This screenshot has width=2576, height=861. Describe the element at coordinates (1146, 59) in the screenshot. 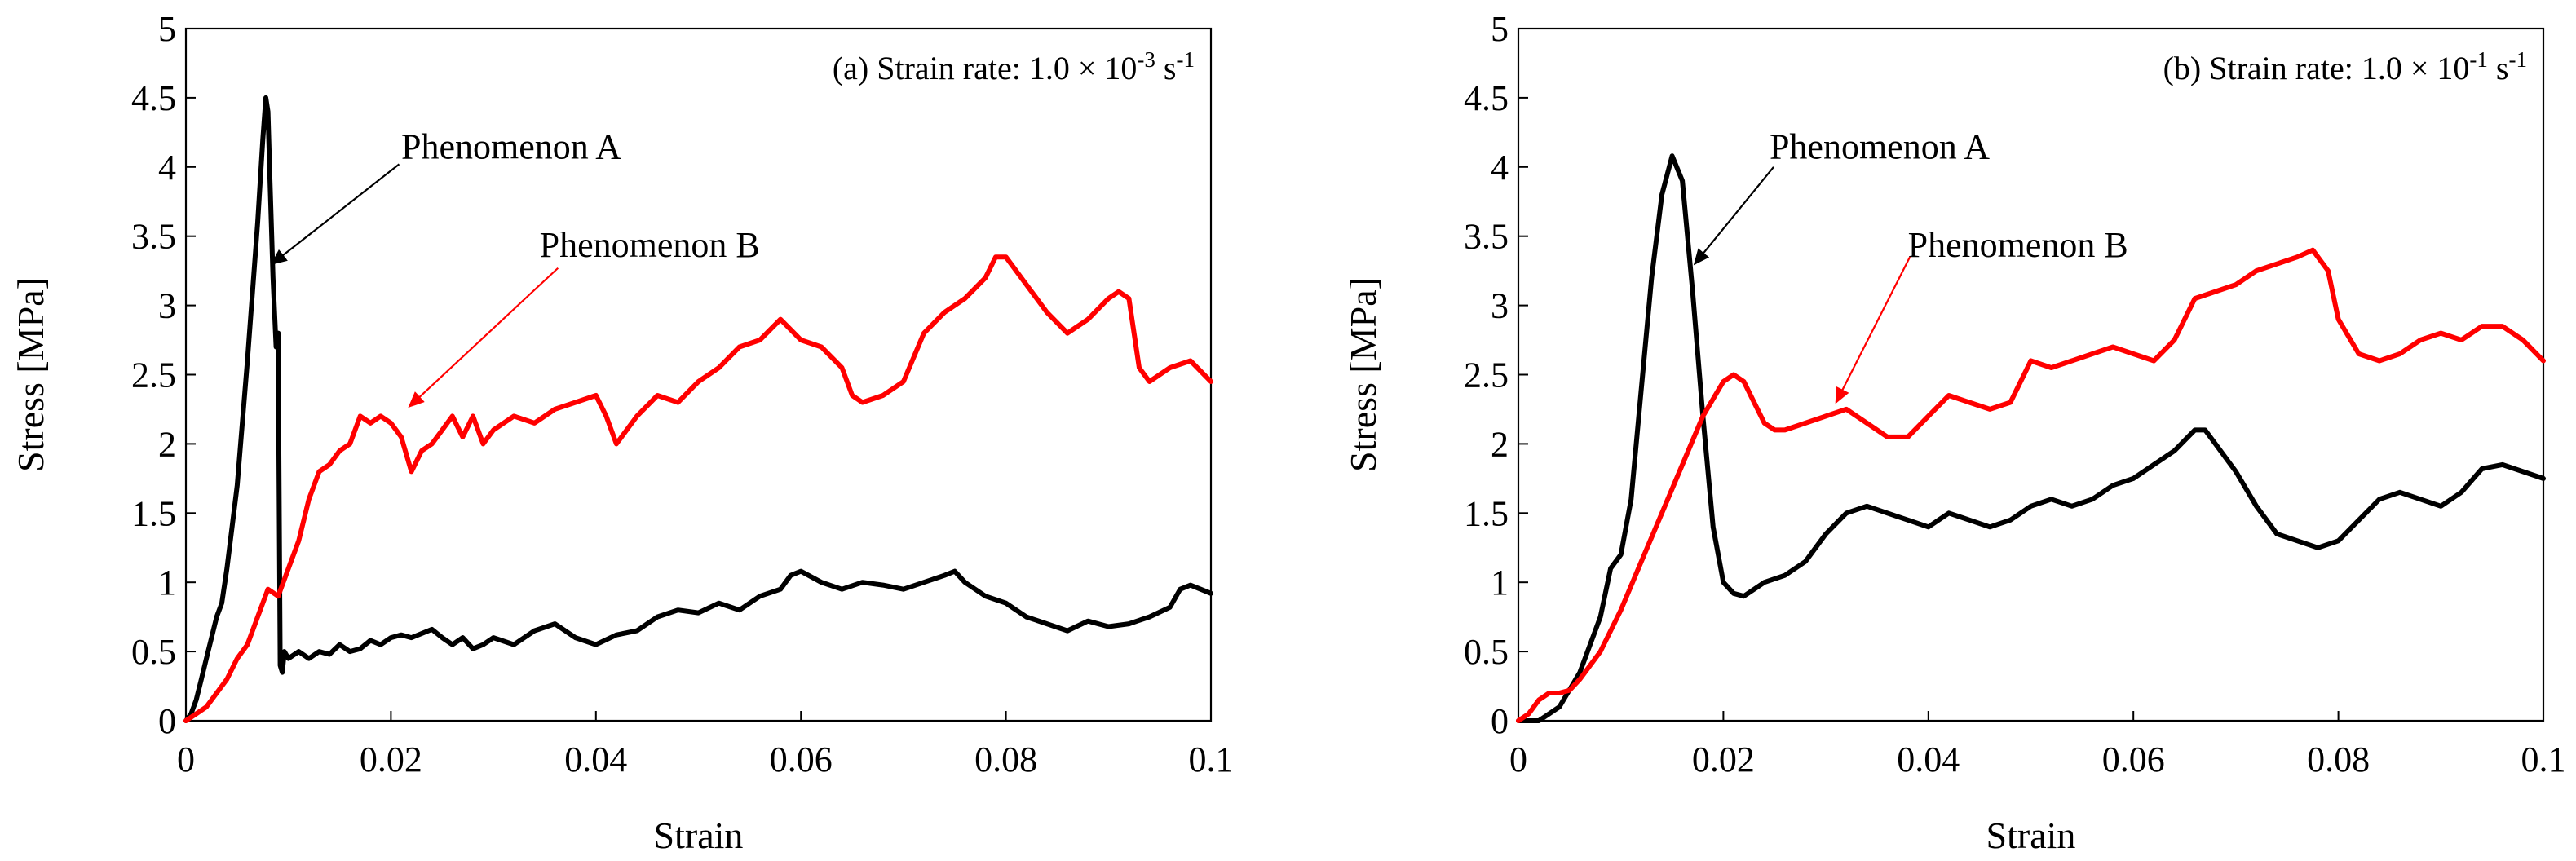

I see `title-superscript: -3` at that location.